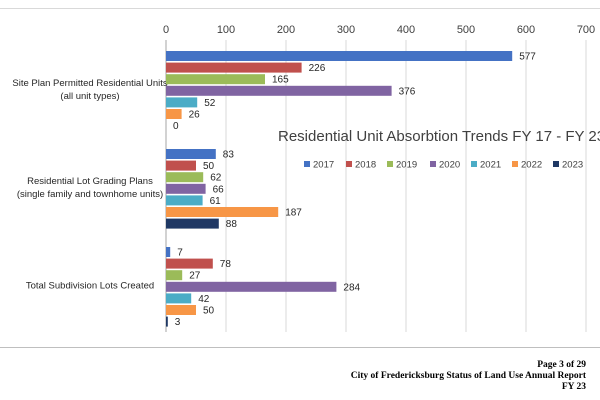 The height and width of the screenshot is (400, 600). Describe the element at coordinates (232, 224) in the screenshot. I see `value-label-2023-1: 88` at that location.